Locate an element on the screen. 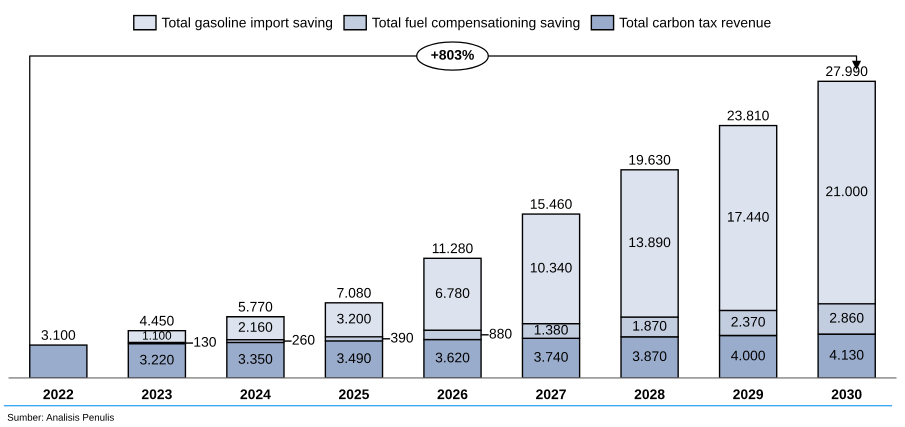  x-tick-label: 2022 is located at coordinates (58, 394).